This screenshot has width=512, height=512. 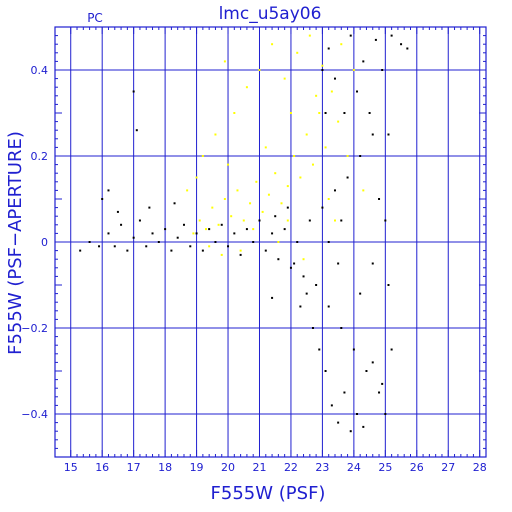 I want to click on x-tick-label: 28, so click(x=480, y=467).